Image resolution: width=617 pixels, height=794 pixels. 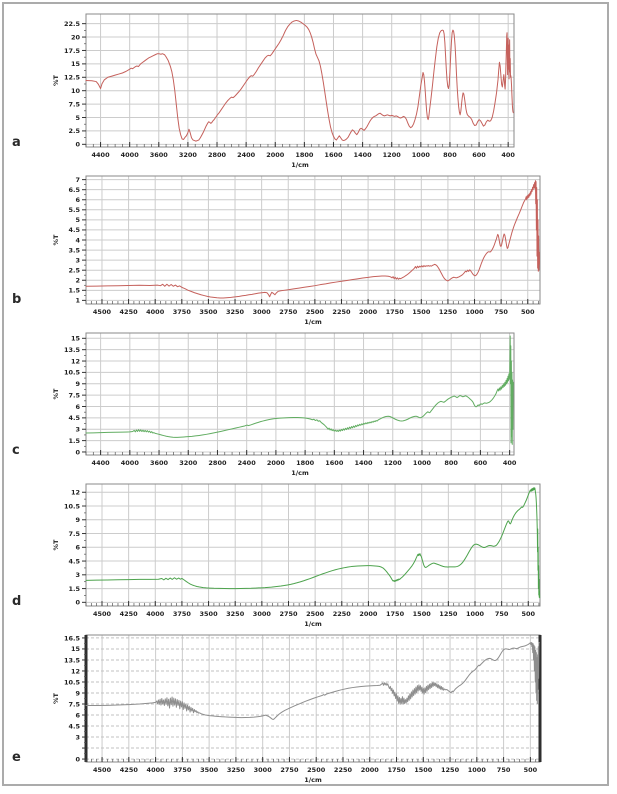 I want to click on y-tick-label: 5, so click(x=77, y=118).